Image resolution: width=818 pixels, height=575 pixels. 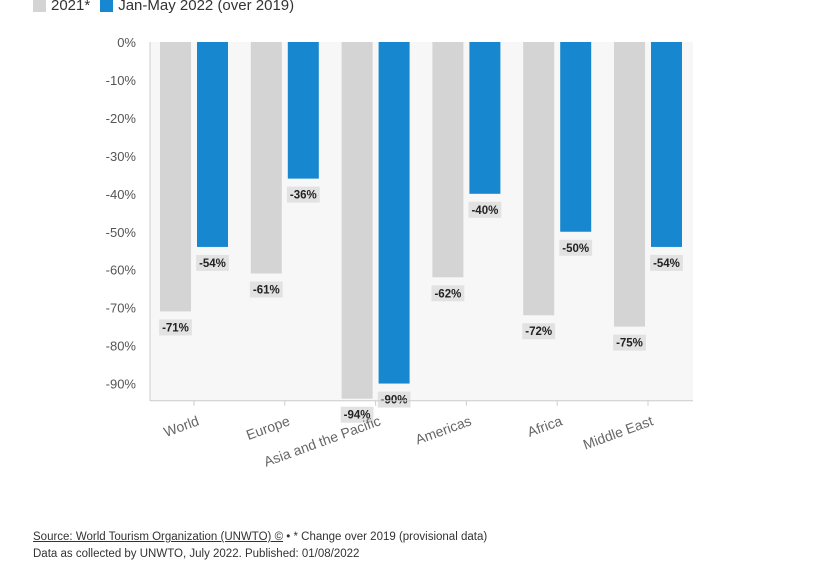 I want to click on y-tick-label: -90%, so click(x=121, y=384).